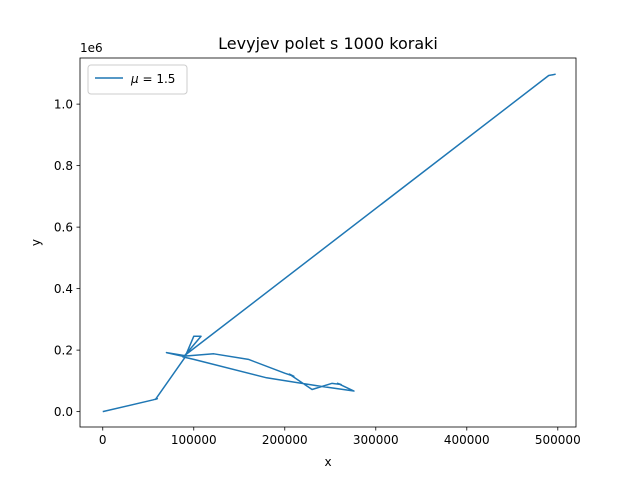 This screenshot has width=640, height=480. Describe the element at coordinates (63, 412) in the screenshot. I see `y-tick-label: 0.0` at that location.